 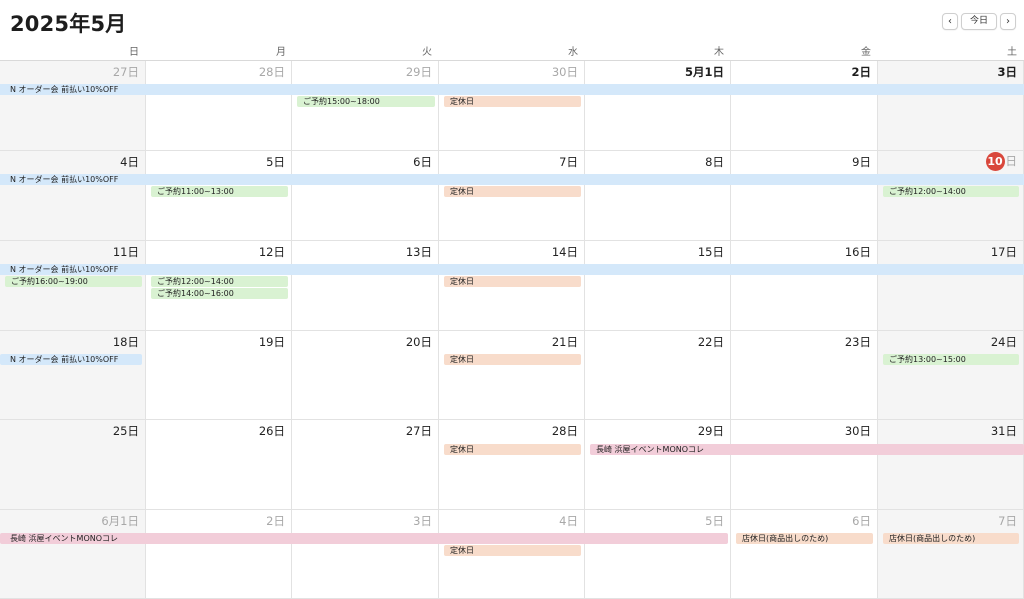 What do you see at coordinates (658, 286) in the screenshot?
I see `day-cell: 15日` at bounding box center [658, 286].